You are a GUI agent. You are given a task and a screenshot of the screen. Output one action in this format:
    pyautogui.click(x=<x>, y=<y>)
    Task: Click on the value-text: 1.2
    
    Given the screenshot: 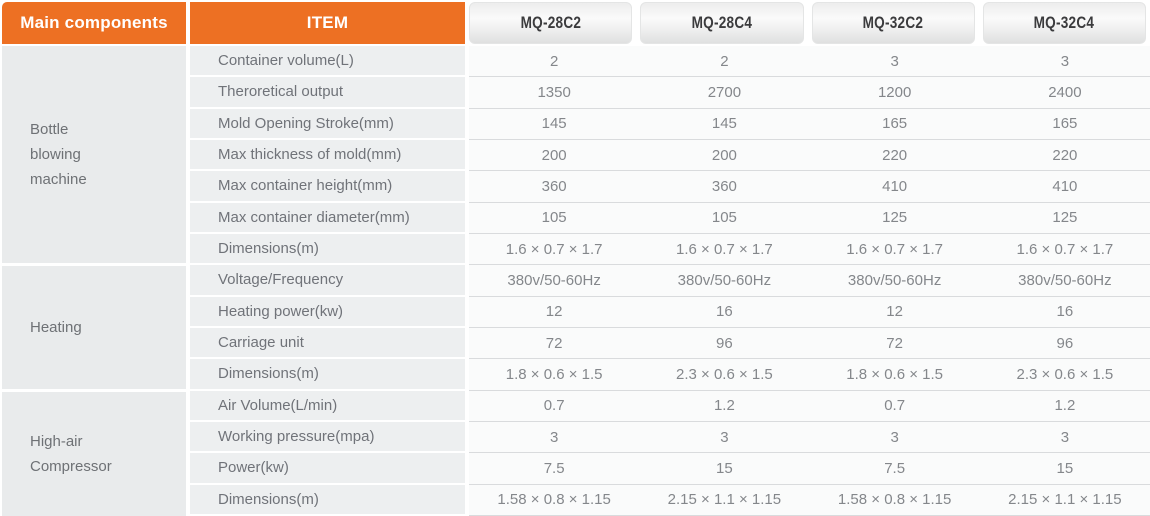 What is the action you would take?
    pyautogui.click(x=1065, y=406)
    